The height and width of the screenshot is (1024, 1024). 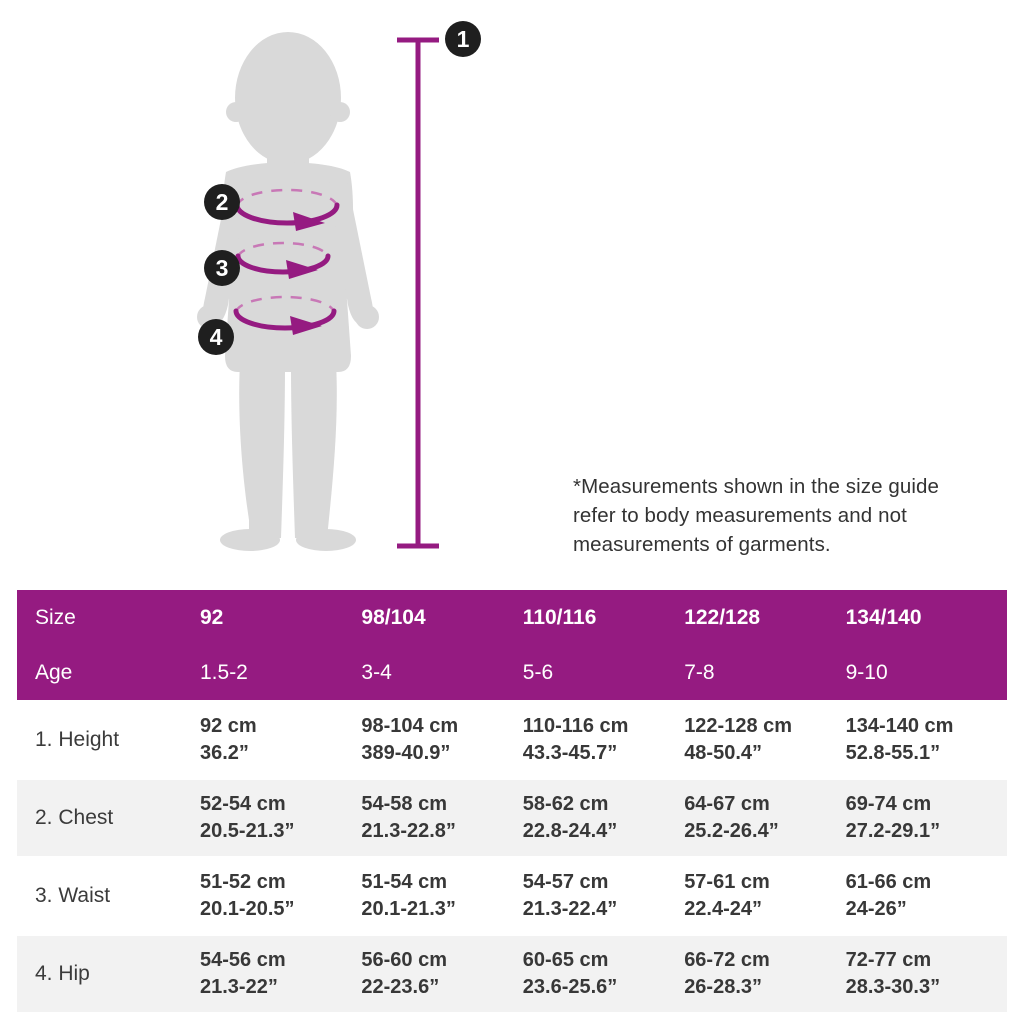 What do you see at coordinates (888, 804) in the screenshot?
I see `measurement-cm: 69-74 cm` at bounding box center [888, 804].